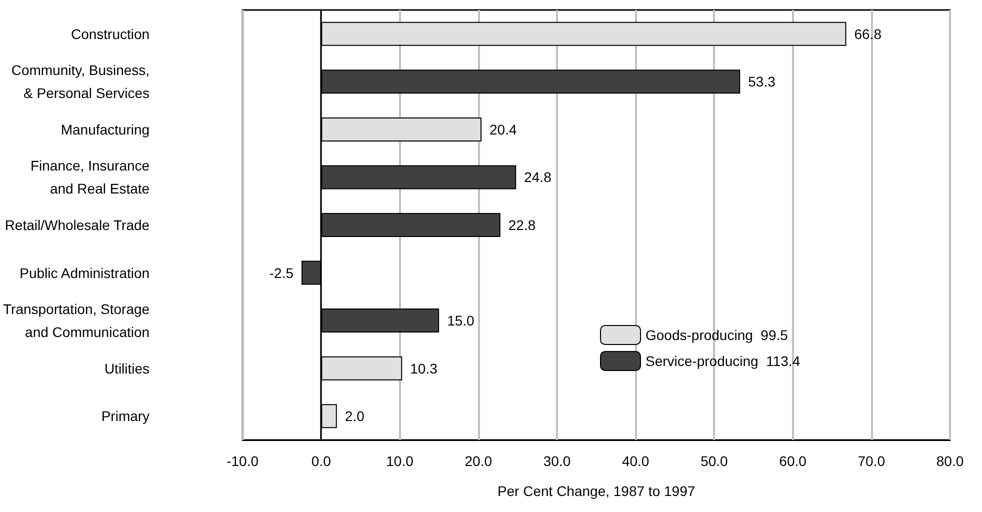  What do you see at coordinates (522, 225) in the screenshot?
I see `data-label: 22.8` at bounding box center [522, 225].